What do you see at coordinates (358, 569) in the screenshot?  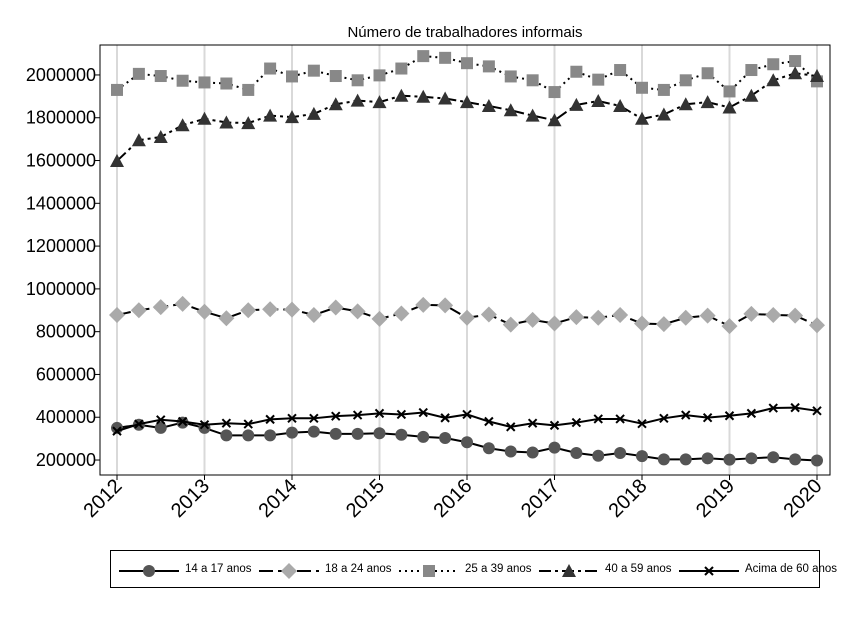 I see `legend-label: 18 a 24 anos` at bounding box center [358, 569].